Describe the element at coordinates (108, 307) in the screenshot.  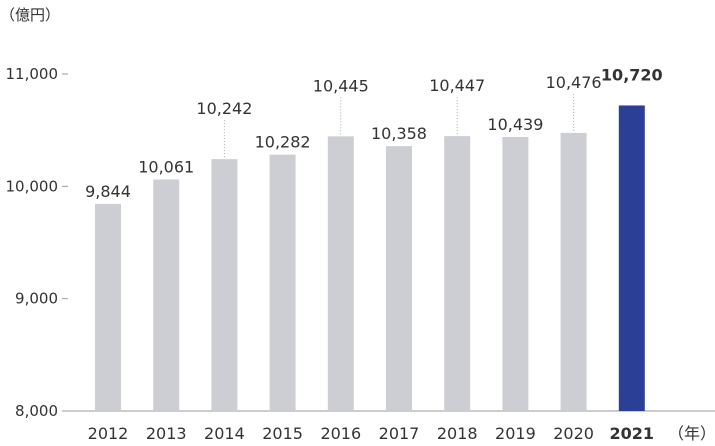
I see `bar-2012` at that location.